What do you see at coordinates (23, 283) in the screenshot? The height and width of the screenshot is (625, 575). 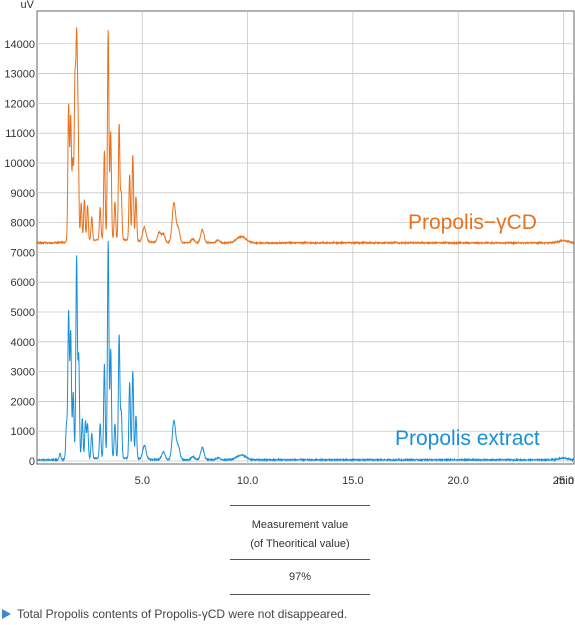 I see `y-tick-label-6: 6000` at bounding box center [23, 283].